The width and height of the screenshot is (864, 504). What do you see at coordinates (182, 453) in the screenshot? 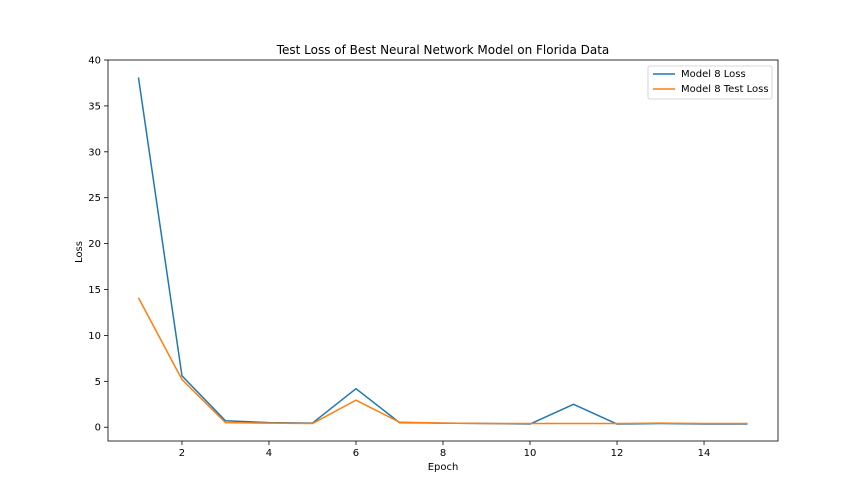
I see `x-tick-label: 2` at bounding box center [182, 453].